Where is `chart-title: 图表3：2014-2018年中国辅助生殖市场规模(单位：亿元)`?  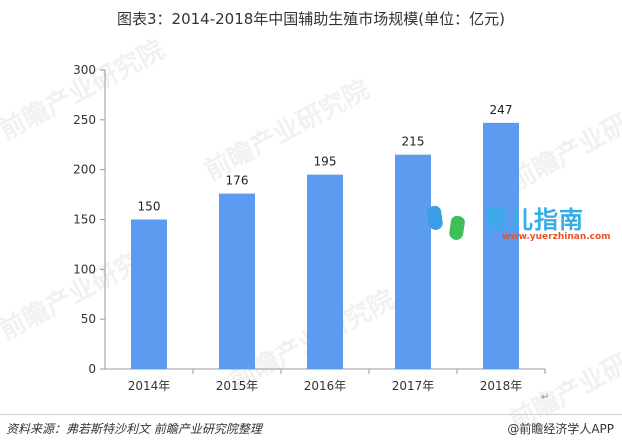 chart-title: 图表3：2014-2018年中国辅助生殖市场规模(单位：亿元) is located at coordinates (310, 19).